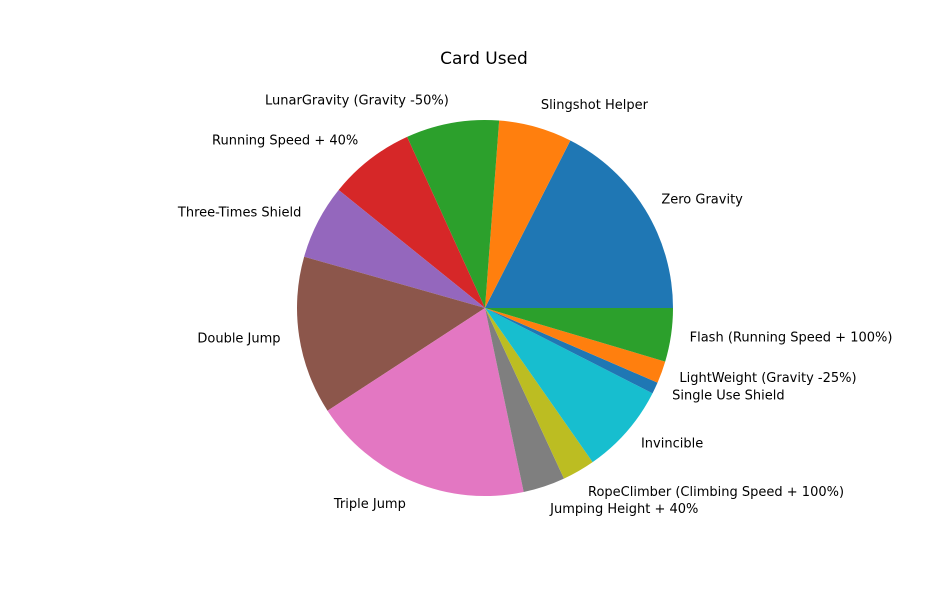  What do you see at coordinates (484, 59) in the screenshot?
I see `chart-title: Card Used` at bounding box center [484, 59].